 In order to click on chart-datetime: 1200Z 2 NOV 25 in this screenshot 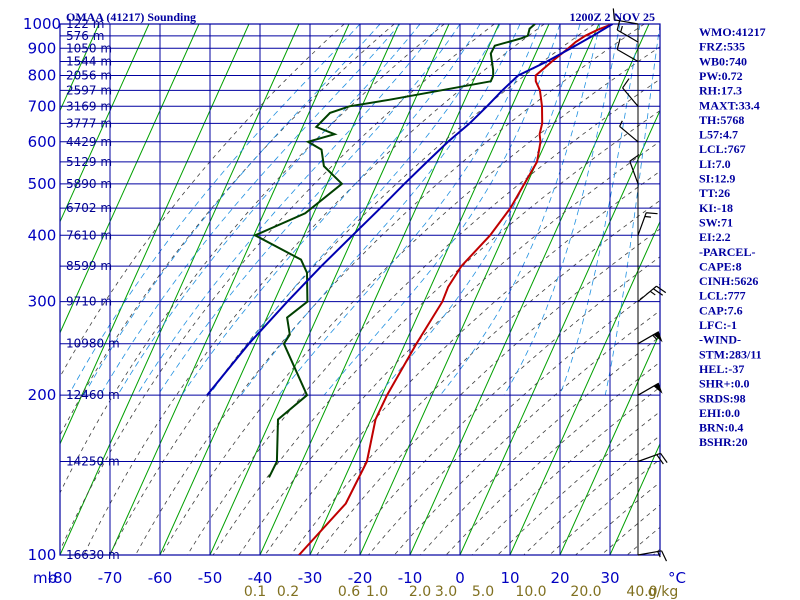, I will do `click(612, 17)`.